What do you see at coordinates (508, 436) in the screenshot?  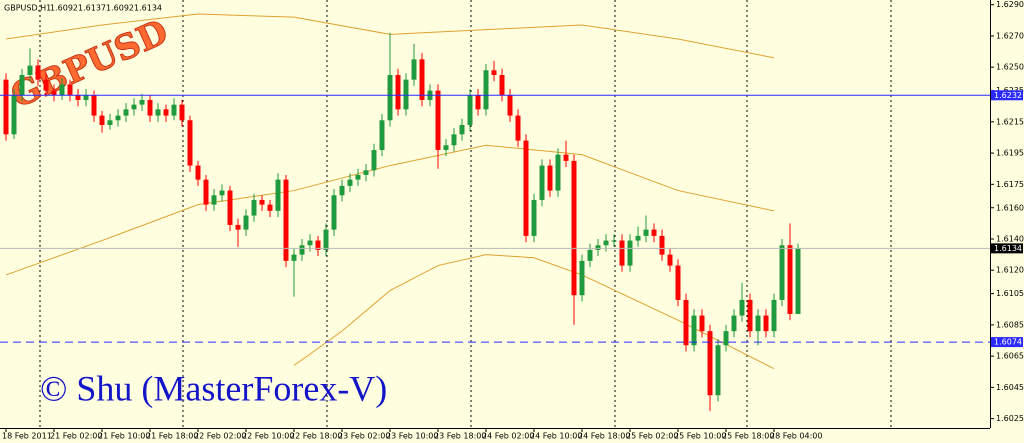 I see `x-tick-label: 24 Feb 02:00` at bounding box center [508, 436].